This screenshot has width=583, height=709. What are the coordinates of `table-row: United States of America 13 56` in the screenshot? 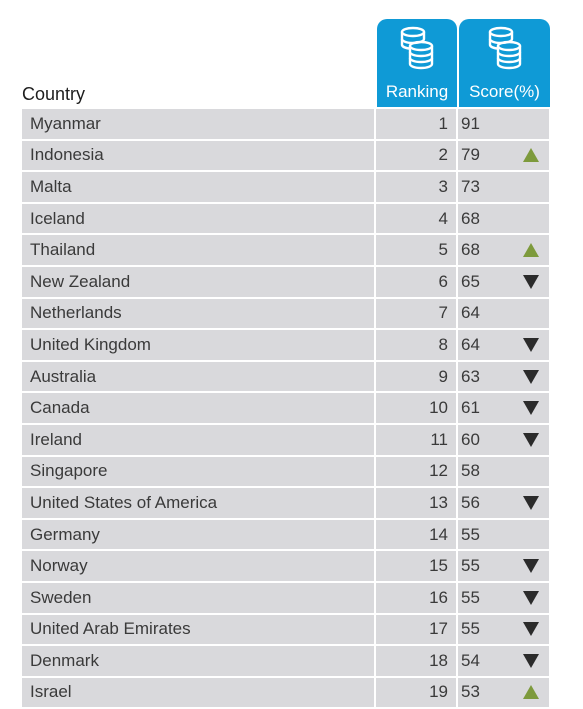 It's located at (285, 503).